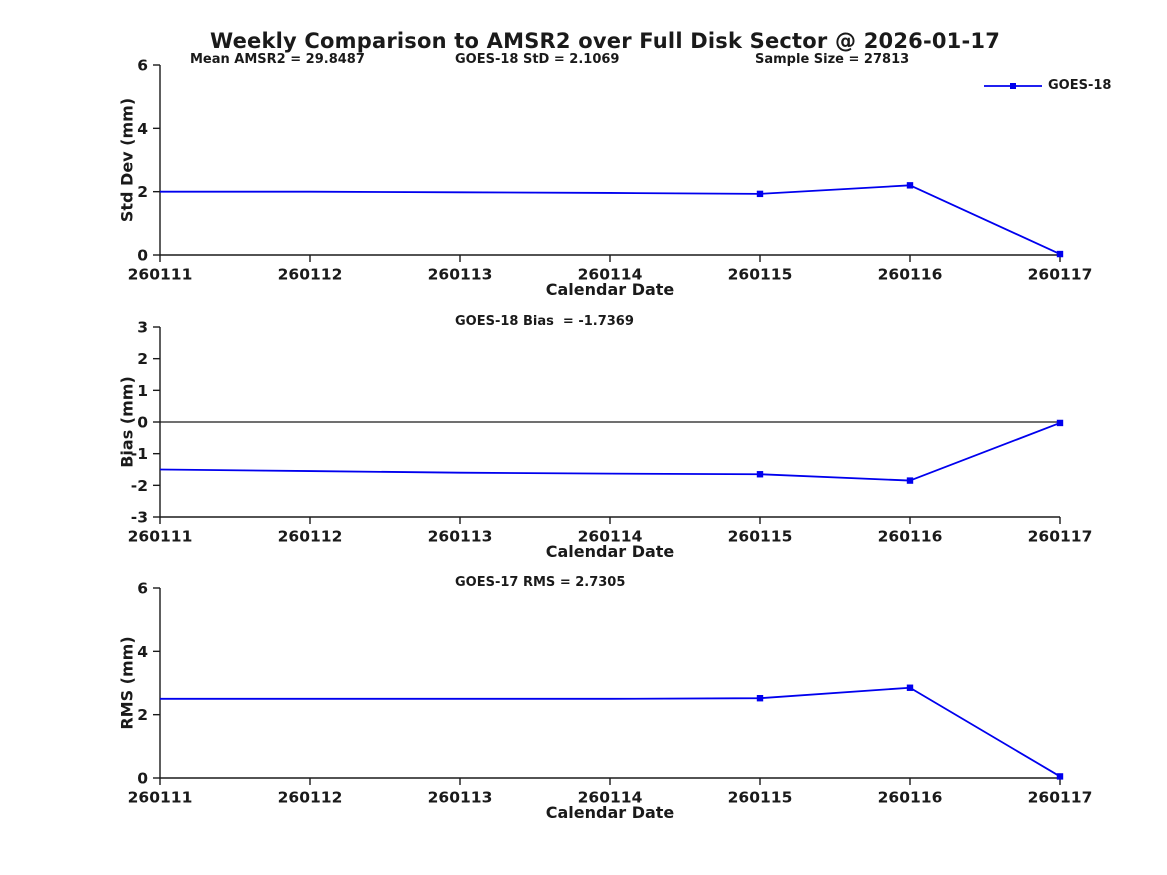  Describe the element at coordinates (537, 59) in the screenshot. I see `annotation-goes18-std: GOES-18 StD = 2.1069` at that location.